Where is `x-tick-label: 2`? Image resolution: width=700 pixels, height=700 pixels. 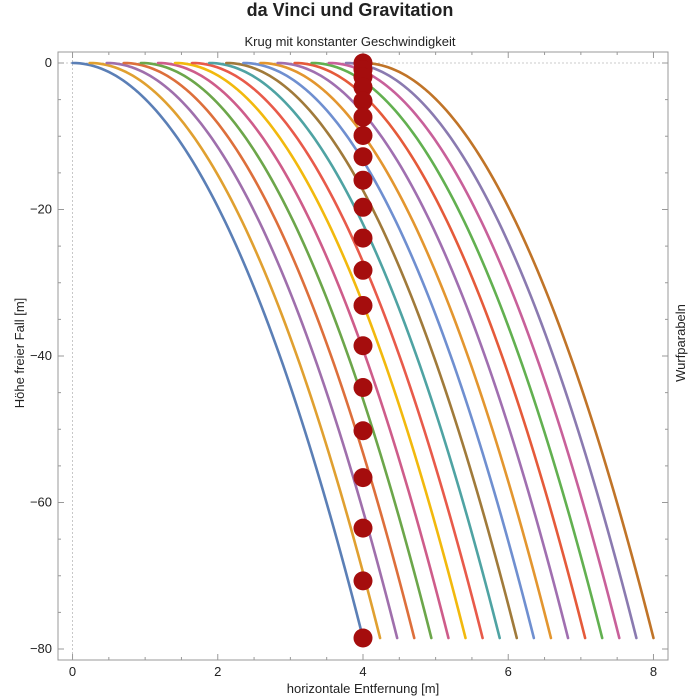
x-tick-label: 2 is located at coordinates (217, 671).